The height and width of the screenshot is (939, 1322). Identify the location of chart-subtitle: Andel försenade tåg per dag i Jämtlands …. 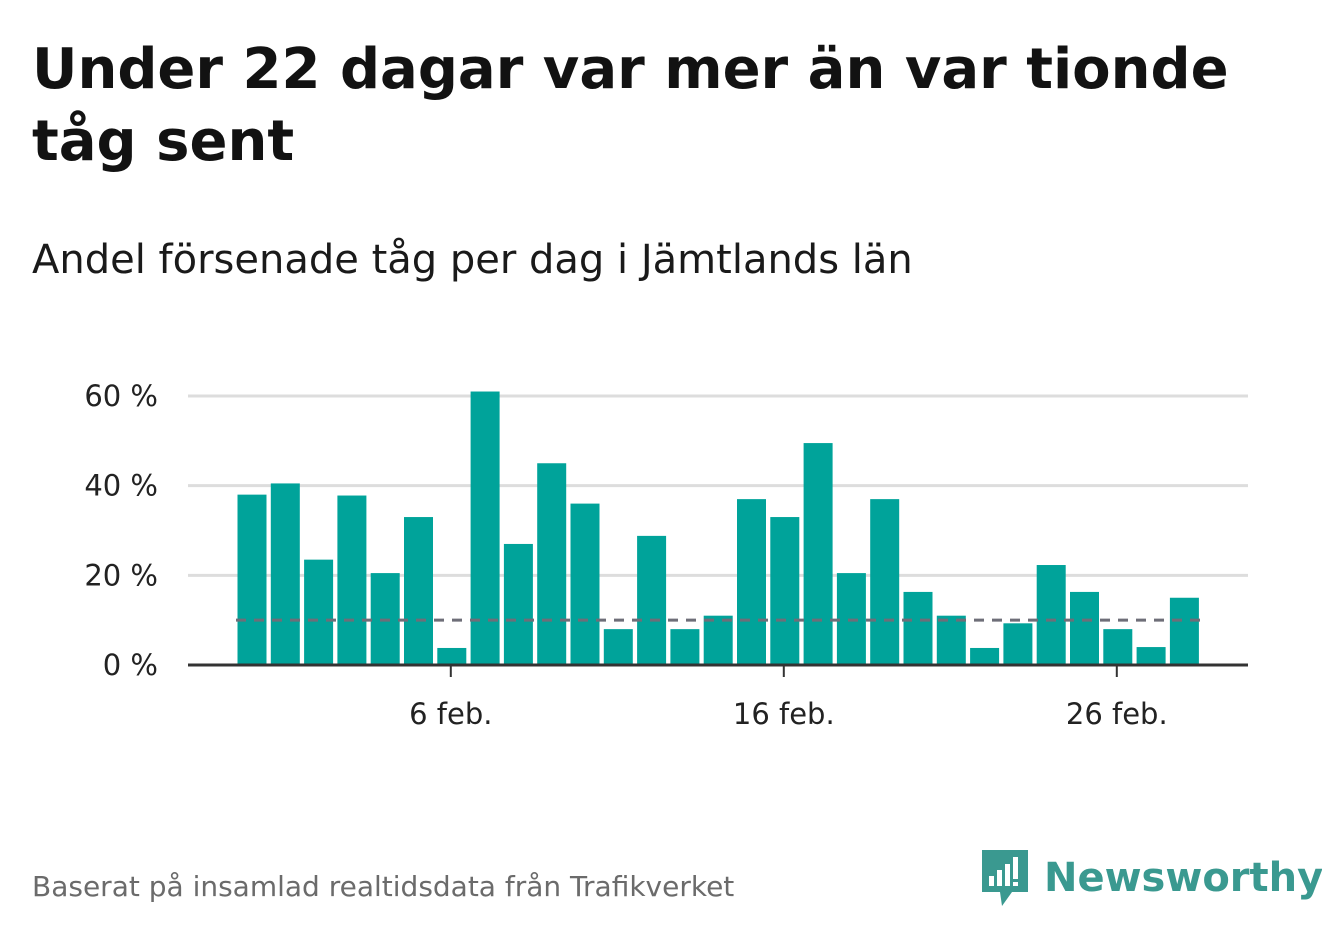
(472, 260).